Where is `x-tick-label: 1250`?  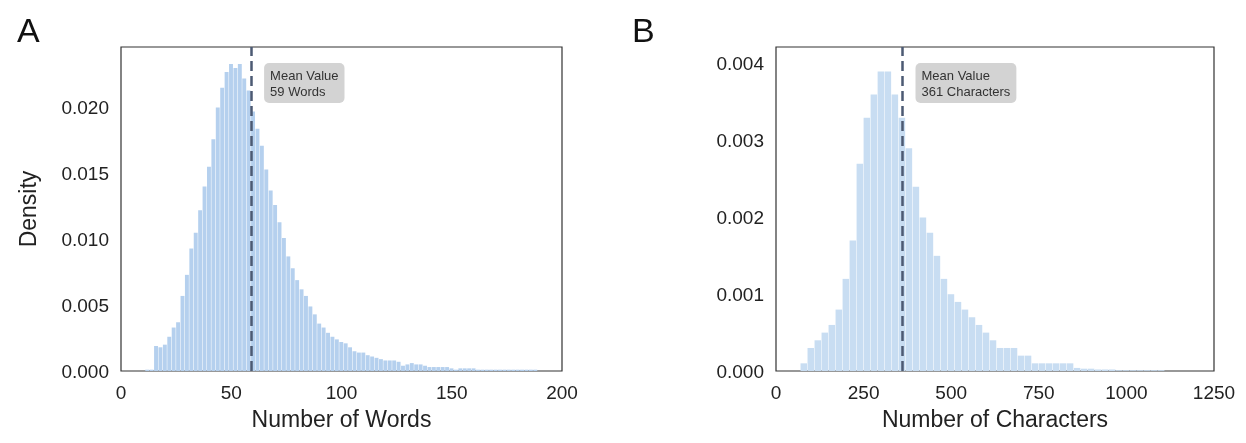
x-tick-label: 1250 is located at coordinates (1214, 392).